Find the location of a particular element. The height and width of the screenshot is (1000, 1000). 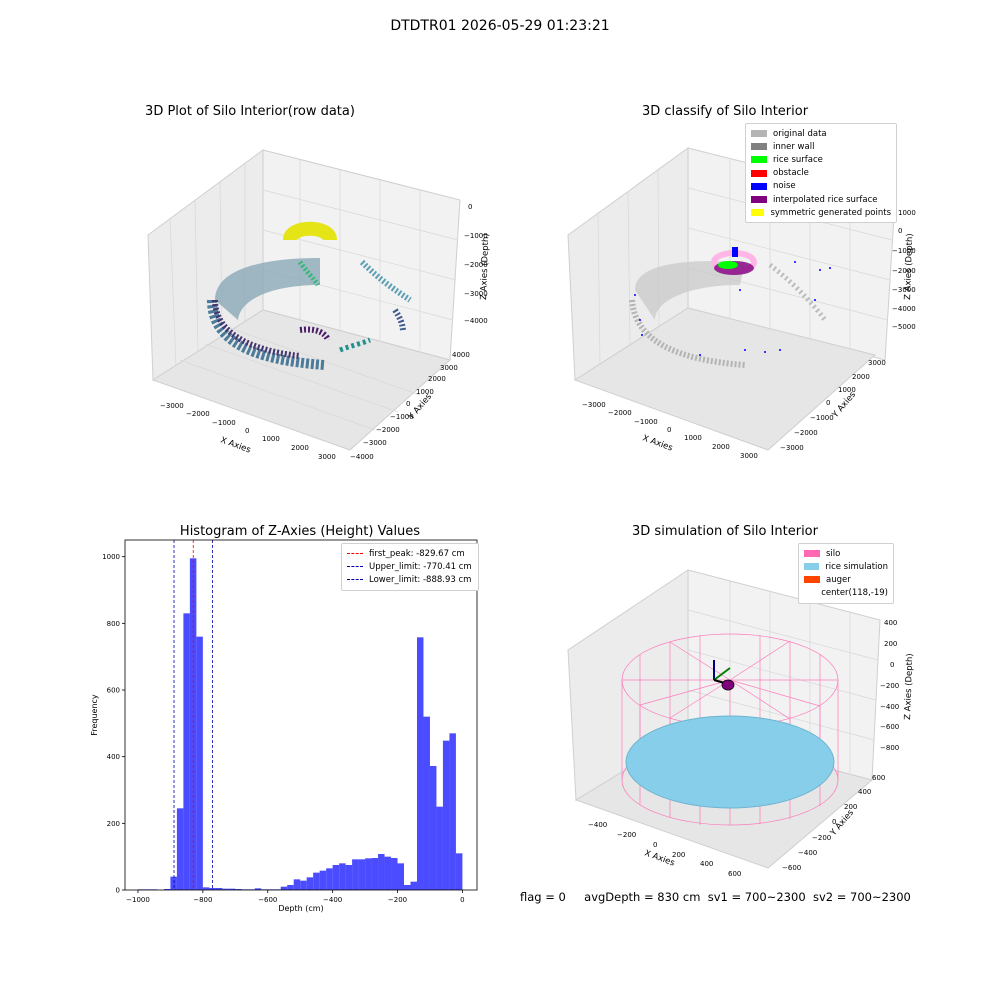

auger-marker is located at coordinates (724, 675).